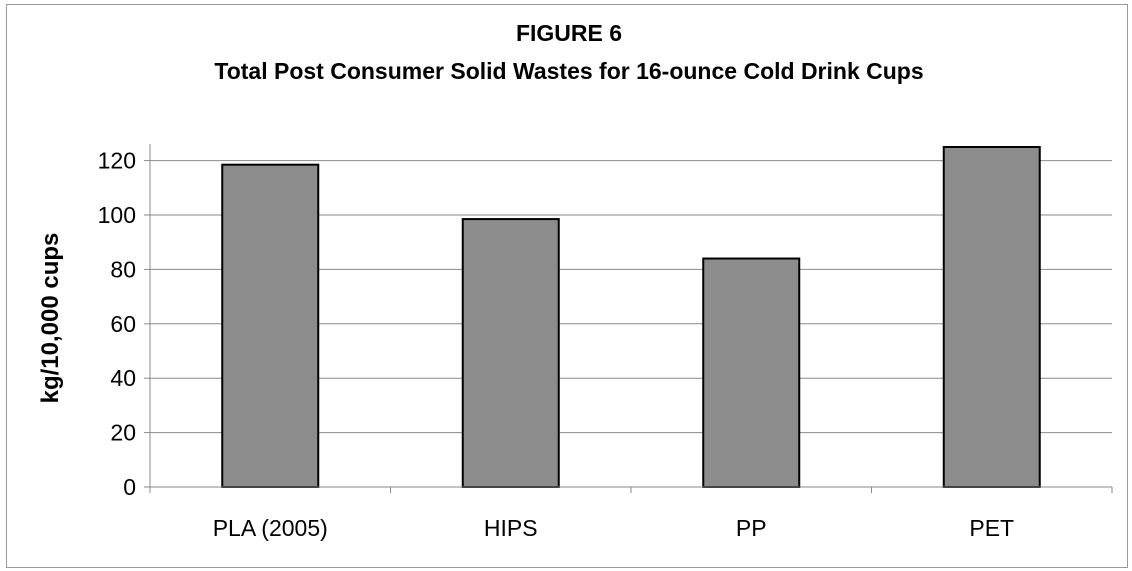  What do you see at coordinates (569, 33) in the screenshot?
I see `chart-title: FIGURE 6` at bounding box center [569, 33].